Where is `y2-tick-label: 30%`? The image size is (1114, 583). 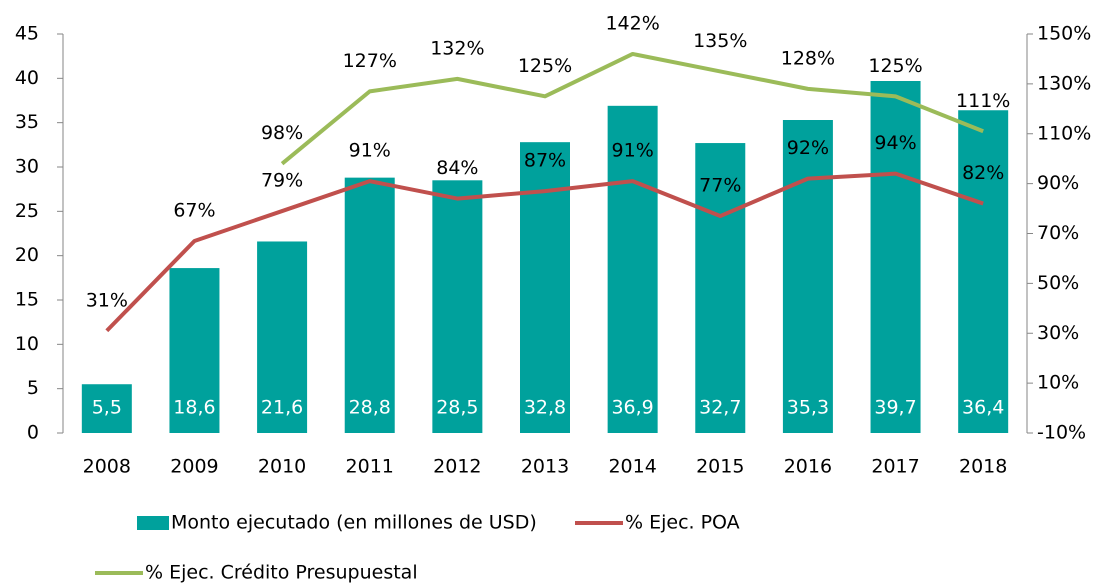 y2-tick-label: 30% is located at coordinates (1058, 333).